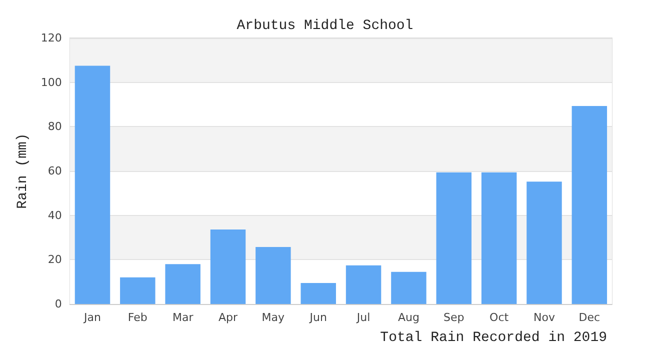  Describe the element at coordinates (55, 259) in the screenshot. I see `y-tick-label: 20` at that location.